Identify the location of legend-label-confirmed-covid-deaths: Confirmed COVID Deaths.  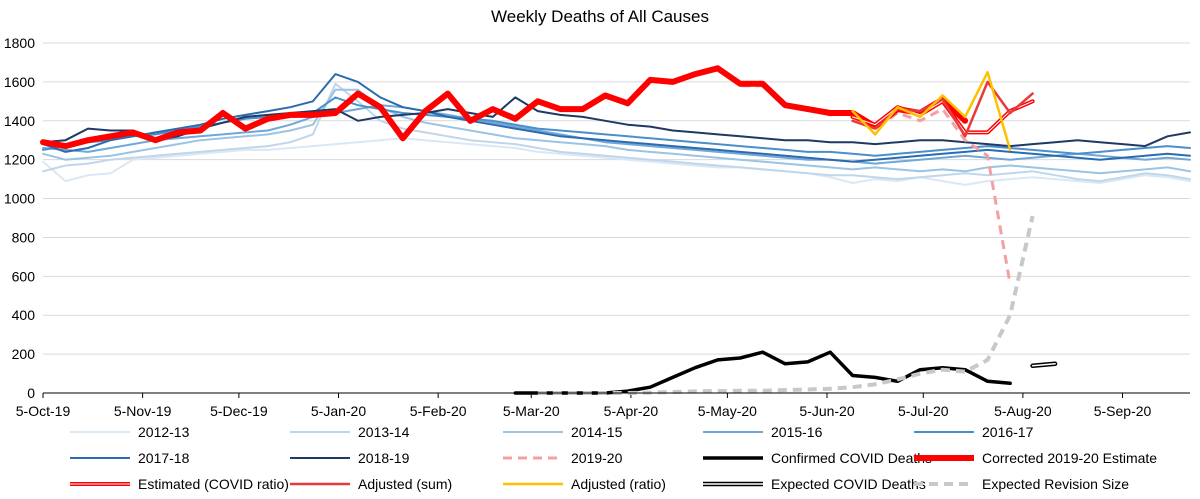
(851, 458).